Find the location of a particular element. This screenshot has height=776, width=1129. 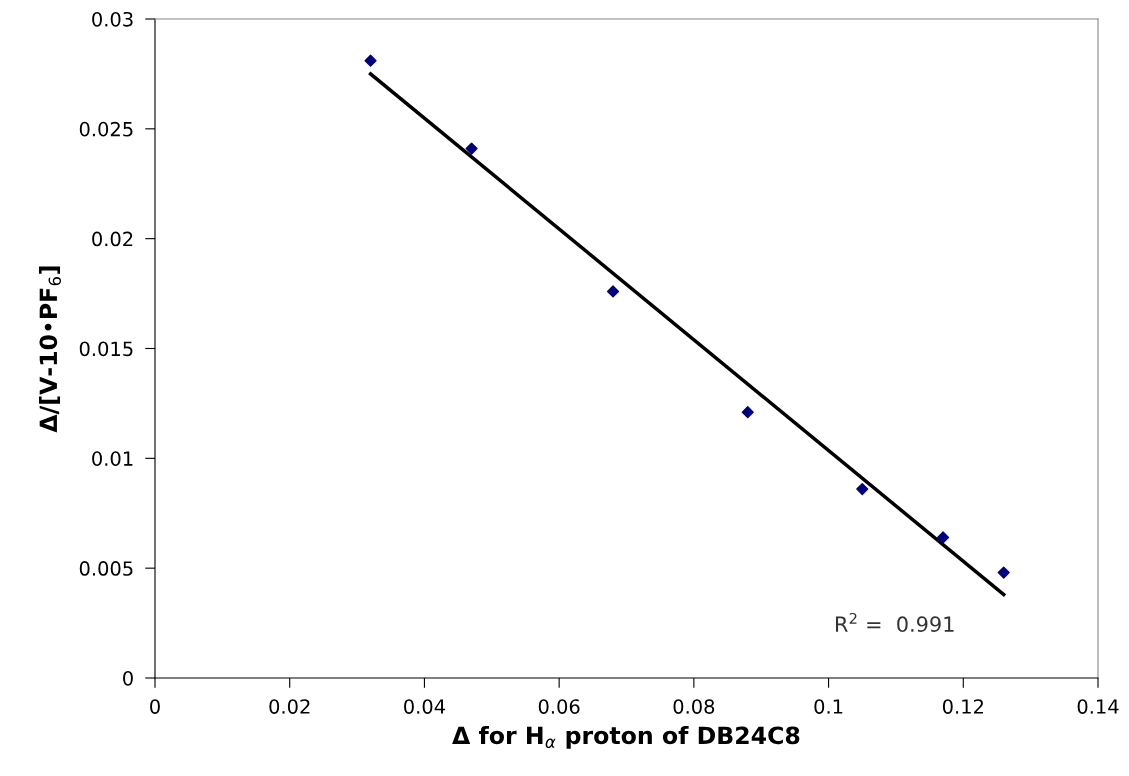

x-tick-label: 0 is located at coordinates (155, 706).